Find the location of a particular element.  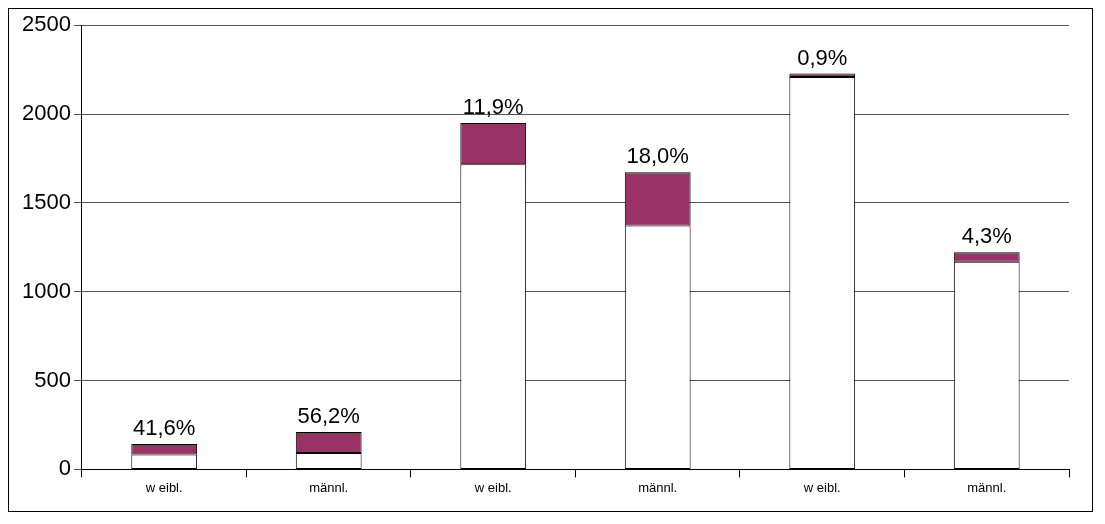

annotation: 18,0% is located at coordinates (657, 156).